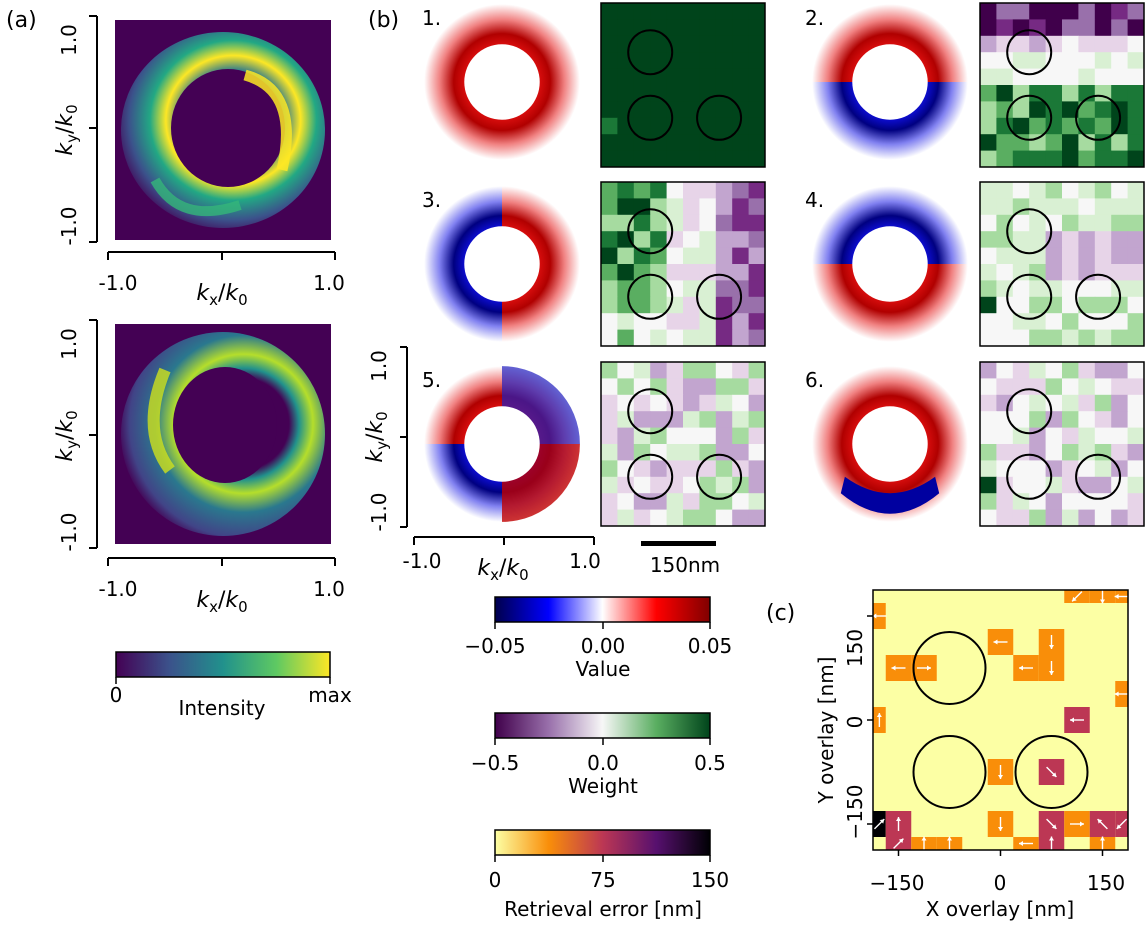 This screenshot has width=1145, height=925. What do you see at coordinates (431, 18) in the screenshot?
I see `component-number: 1.` at bounding box center [431, 18].